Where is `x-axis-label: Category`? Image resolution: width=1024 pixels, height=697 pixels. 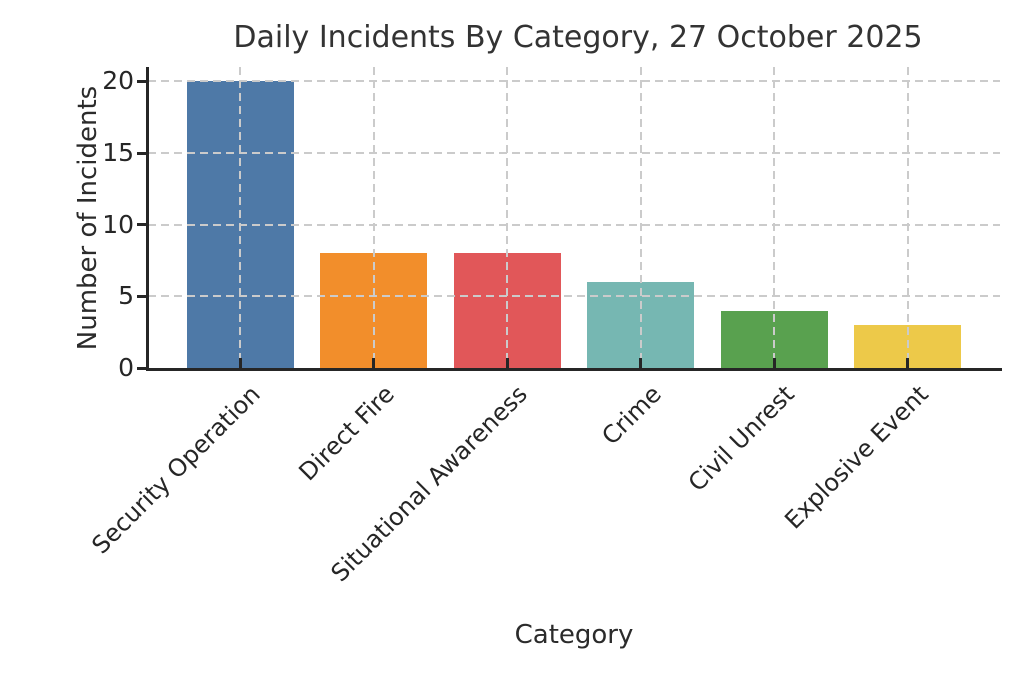
x-axis-label: Category is located at coordinates (574, 635).